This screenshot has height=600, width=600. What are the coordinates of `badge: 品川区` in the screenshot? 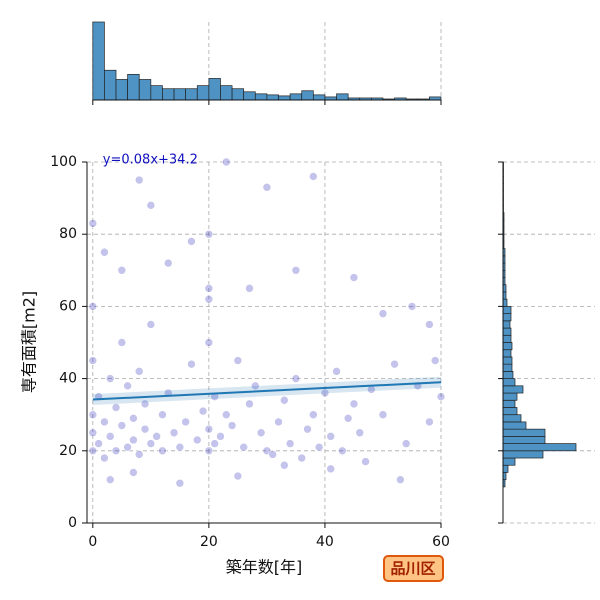 It's located at (412, 569).